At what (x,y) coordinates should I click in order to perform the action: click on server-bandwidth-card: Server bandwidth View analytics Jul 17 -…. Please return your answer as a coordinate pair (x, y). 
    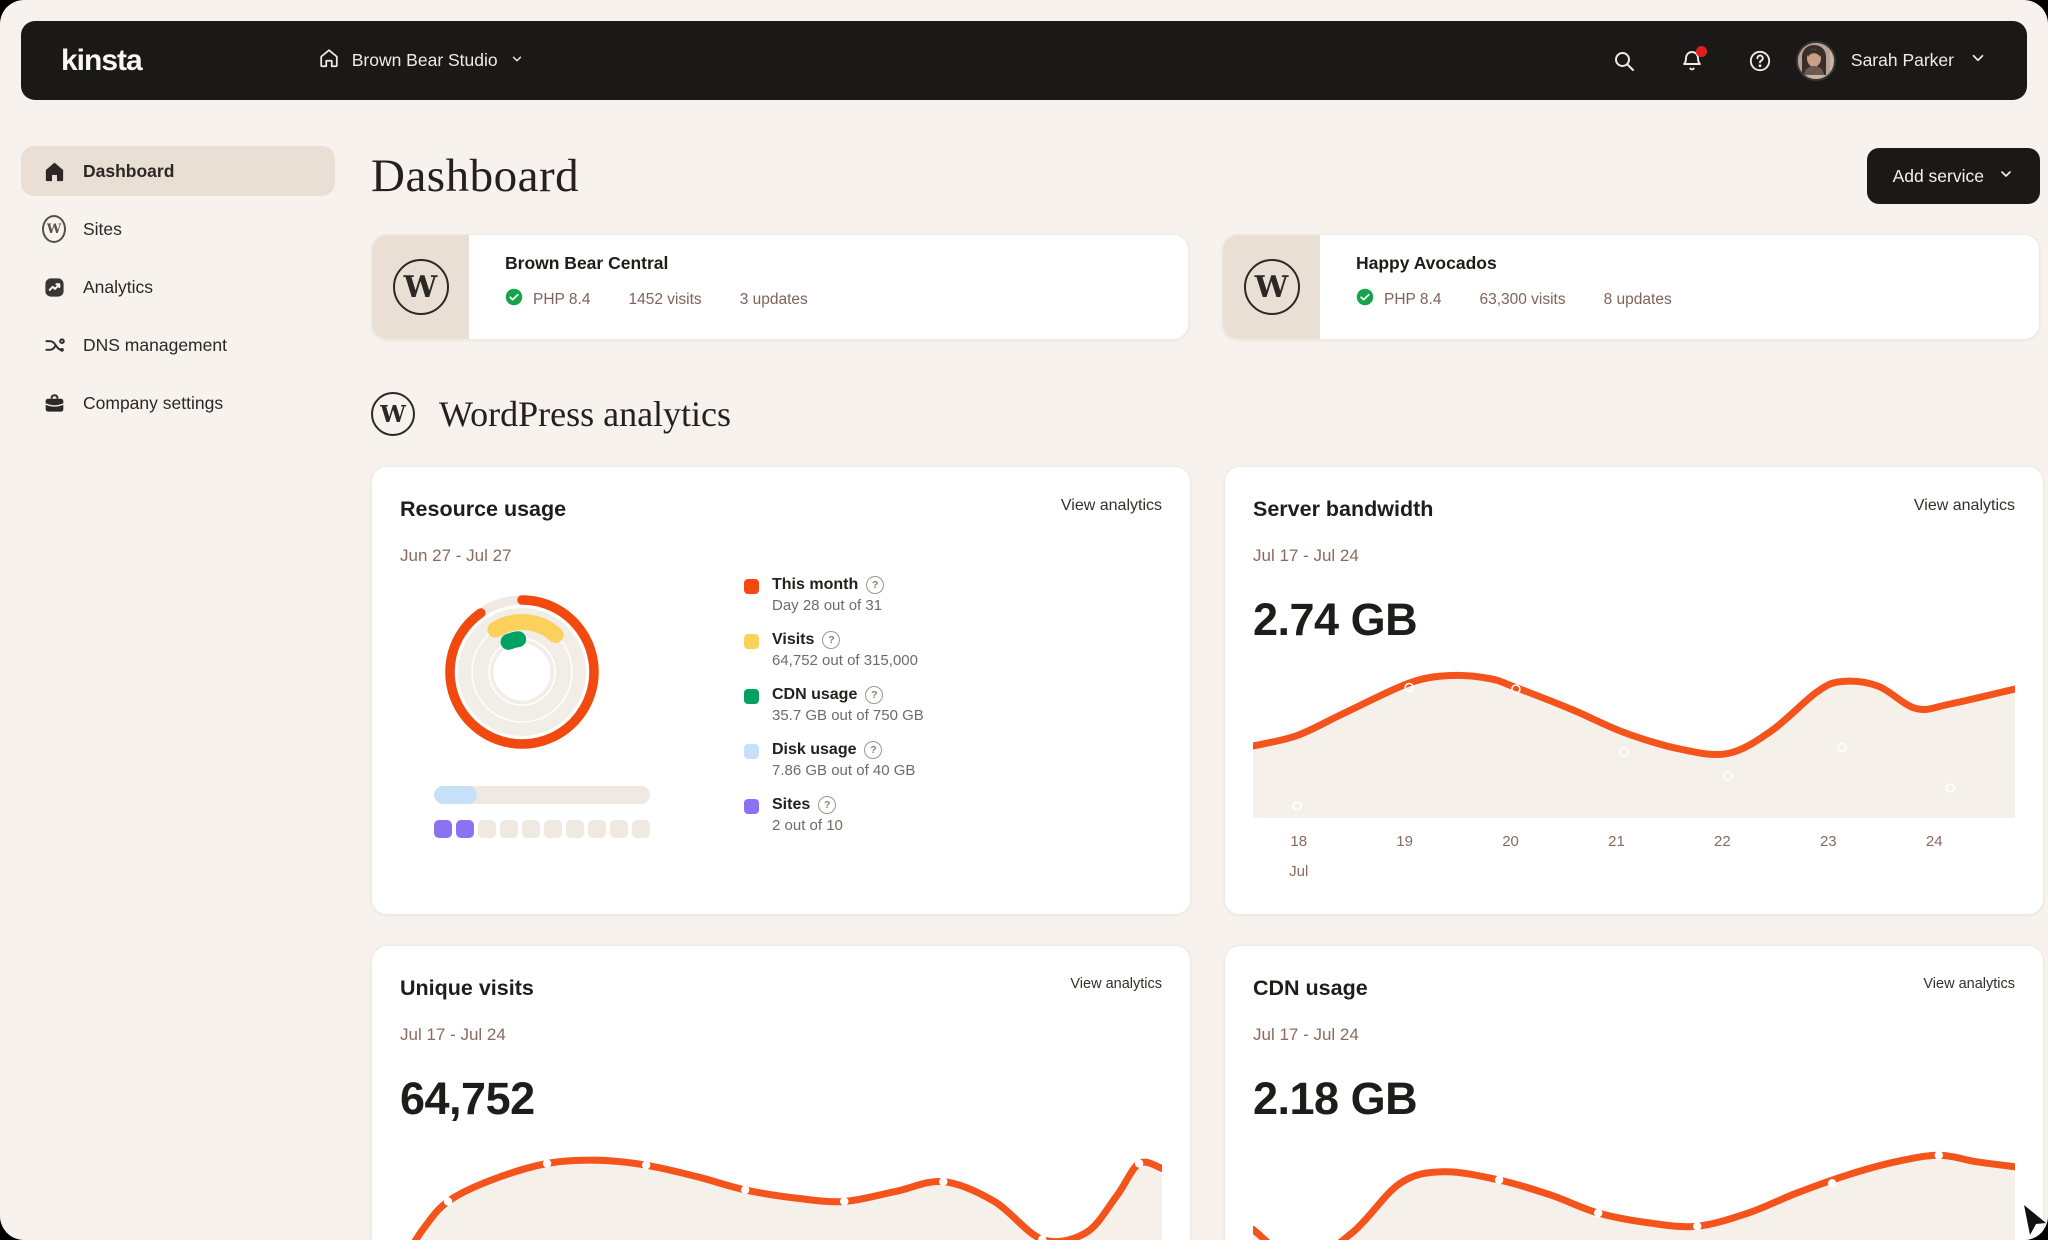
    Looking at the image, I should click on (1634, 690).